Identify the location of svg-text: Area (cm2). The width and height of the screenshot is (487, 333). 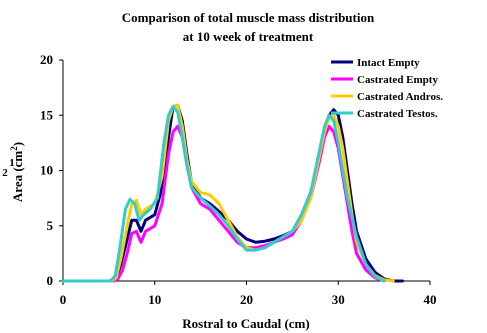
(17, 172).